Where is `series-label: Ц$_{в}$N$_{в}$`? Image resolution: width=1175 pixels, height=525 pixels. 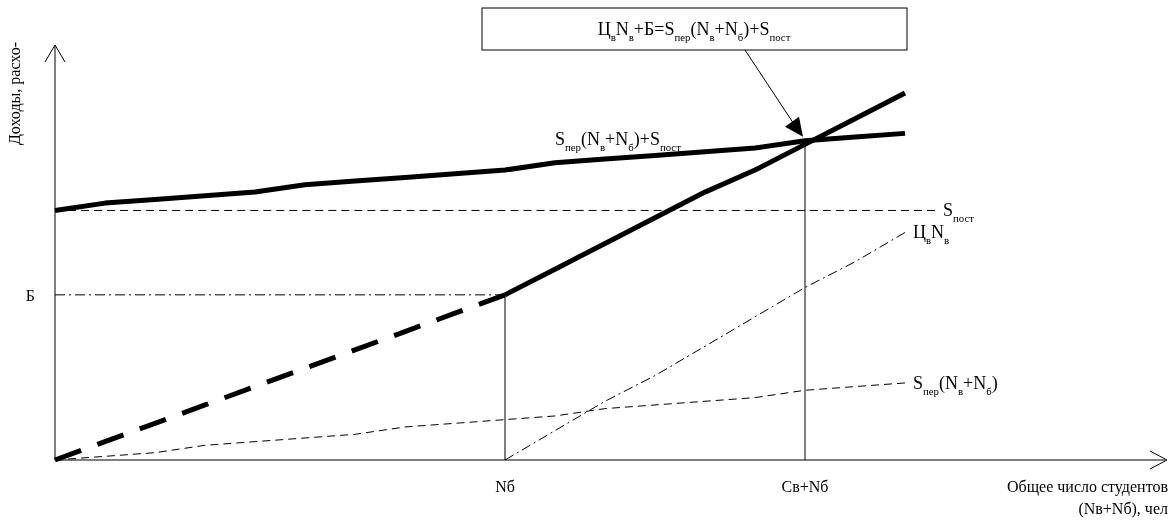
series-label: Ц$_{в}$N$_{в}$ is located at coordinates (931, 234).